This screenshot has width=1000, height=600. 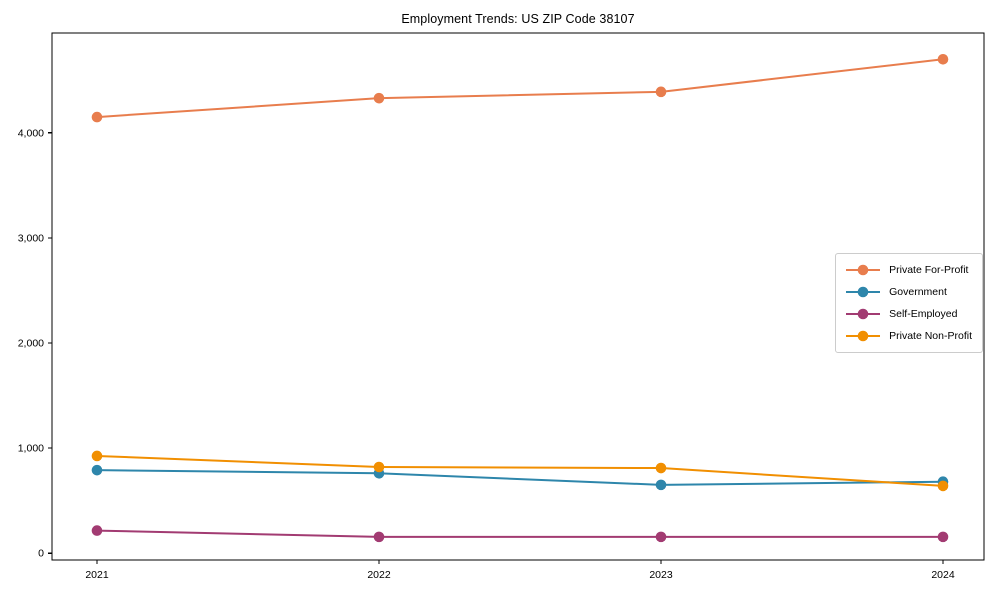 I want to click on series-line-private-non-profit, so click(x=520, y=470).